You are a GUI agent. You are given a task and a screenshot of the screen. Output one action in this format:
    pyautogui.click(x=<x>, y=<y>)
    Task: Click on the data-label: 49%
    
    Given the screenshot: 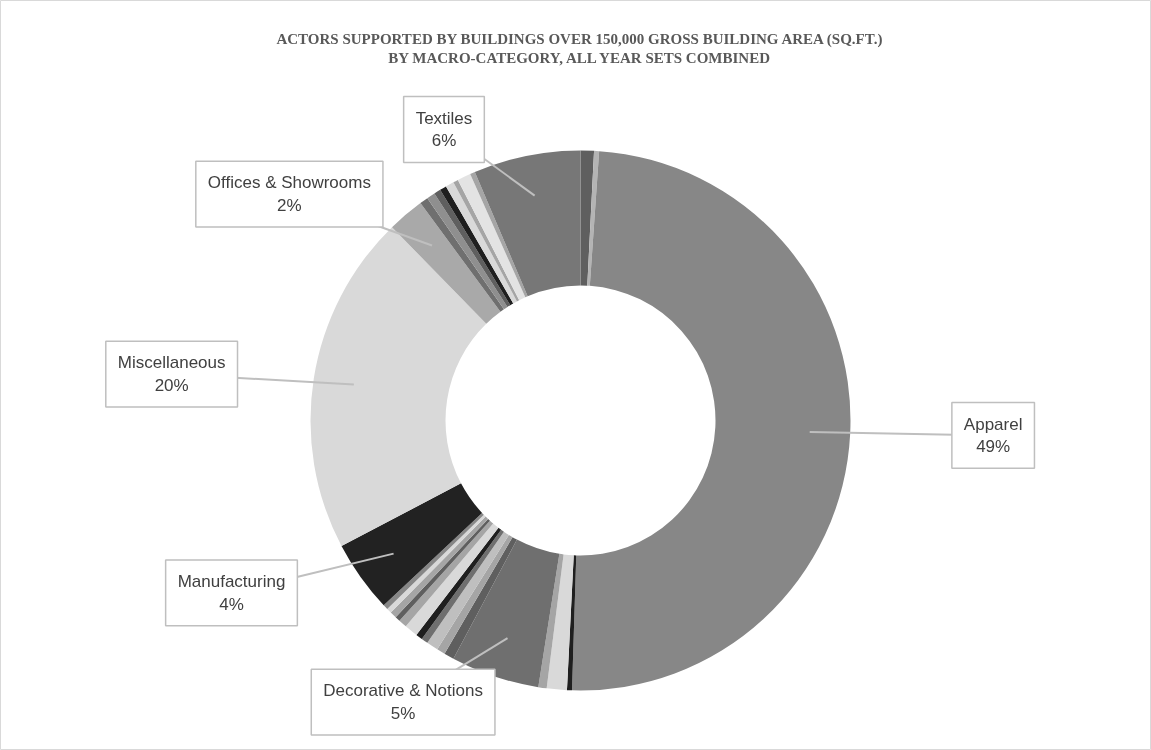 What is the action you would take?
    pyautogui.click(x=993, y=447)
    